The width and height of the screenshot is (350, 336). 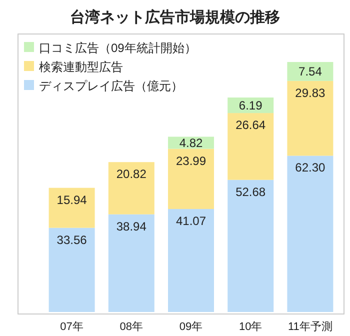 I want to click on data-label: 15.94, so click(x=72, y=199).